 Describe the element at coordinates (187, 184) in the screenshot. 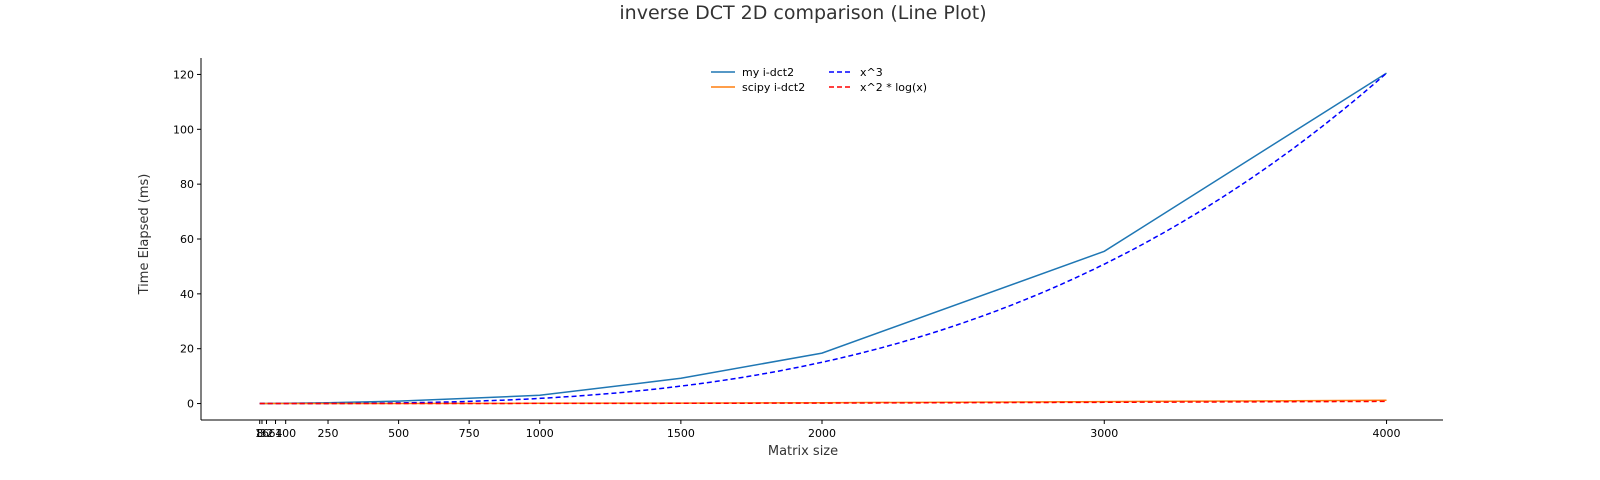

I see `y-tick-label: 80` at that location.